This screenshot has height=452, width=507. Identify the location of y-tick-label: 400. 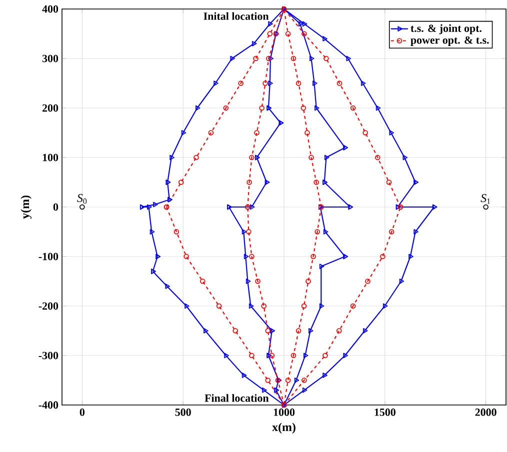
(50, 9).